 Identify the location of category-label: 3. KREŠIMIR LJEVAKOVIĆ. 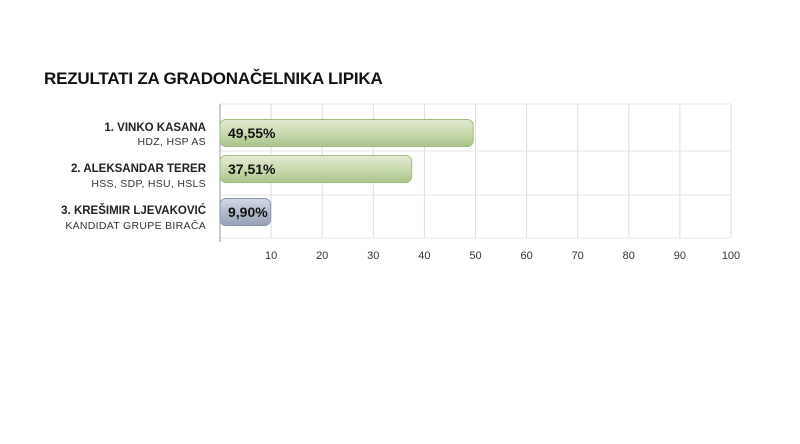
(133, 210).